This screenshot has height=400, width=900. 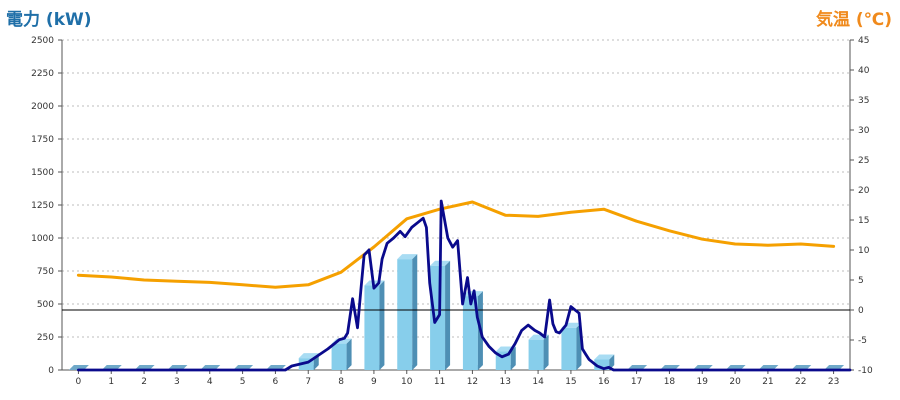 What do you see at coordinates (45, 338) in the screenshot?
I see `left-axis-tick-label: 250` at bounding box center [45, 338].